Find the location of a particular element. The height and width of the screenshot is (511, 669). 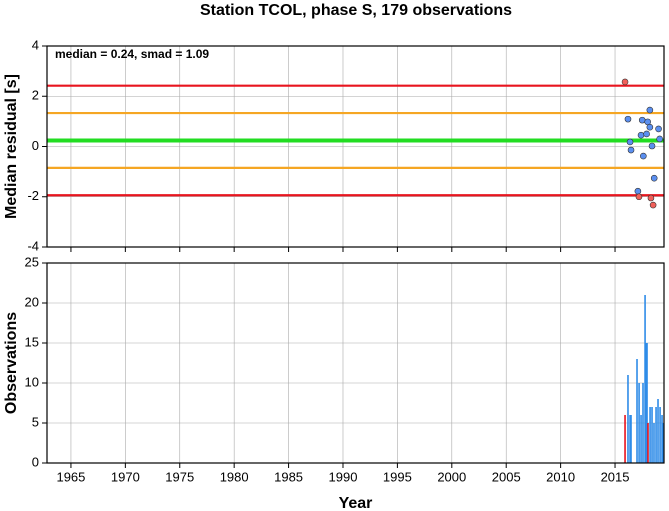

y-tick-label: 20 is located at coordinates (32, 301).